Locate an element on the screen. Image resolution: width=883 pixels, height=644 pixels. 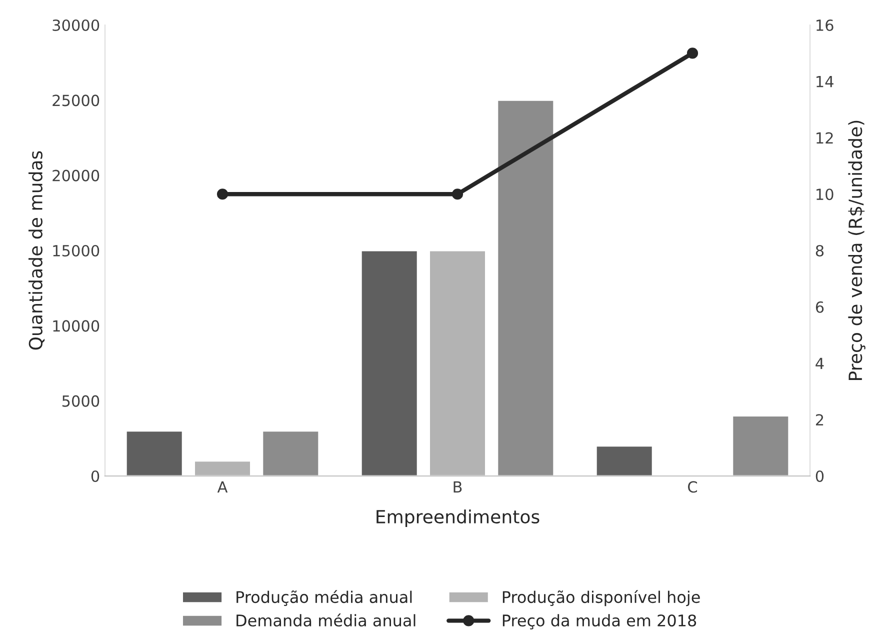
x-tick-label: B is located at coordinates (458, 486).